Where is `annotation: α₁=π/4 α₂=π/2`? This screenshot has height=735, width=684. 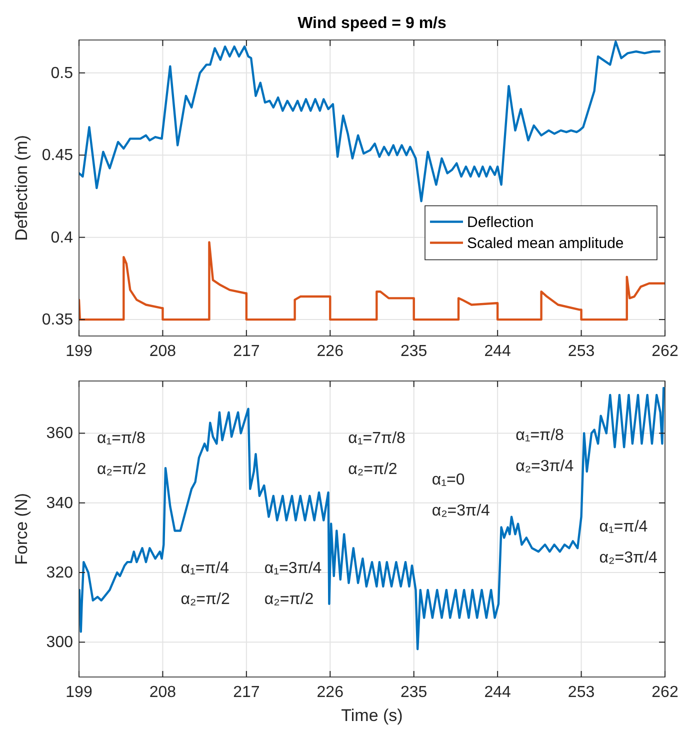
annotation: α₁=π/4 α₂=π/2 is located at coordinates (205, 584).